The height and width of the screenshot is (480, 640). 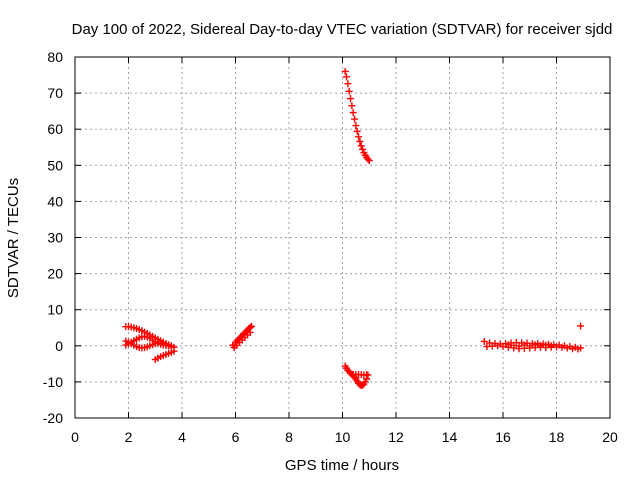 I want to click on series-sat-track-3-low-b, so click(x=360, y=374).